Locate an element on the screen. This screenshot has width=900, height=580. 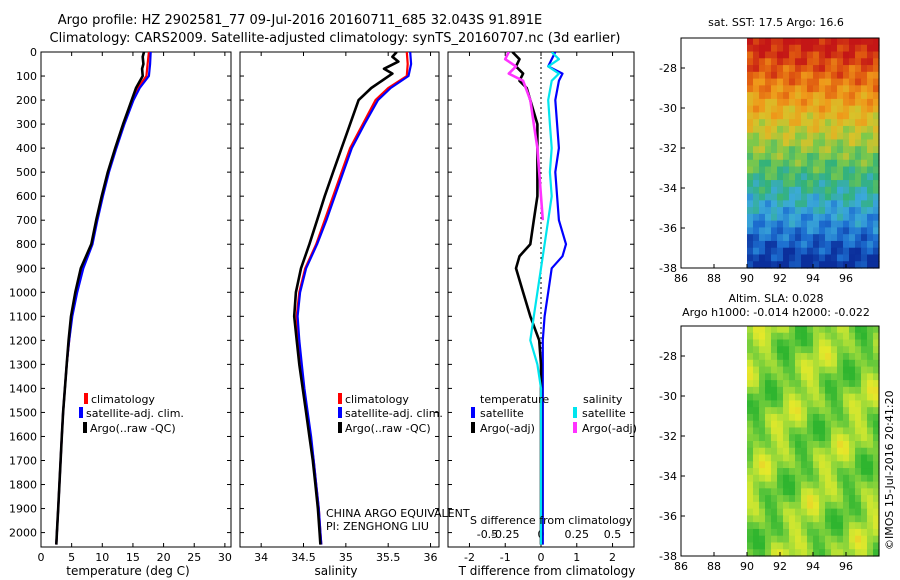
map-x-tick-label: 92 is located at coordinates (780, 278).